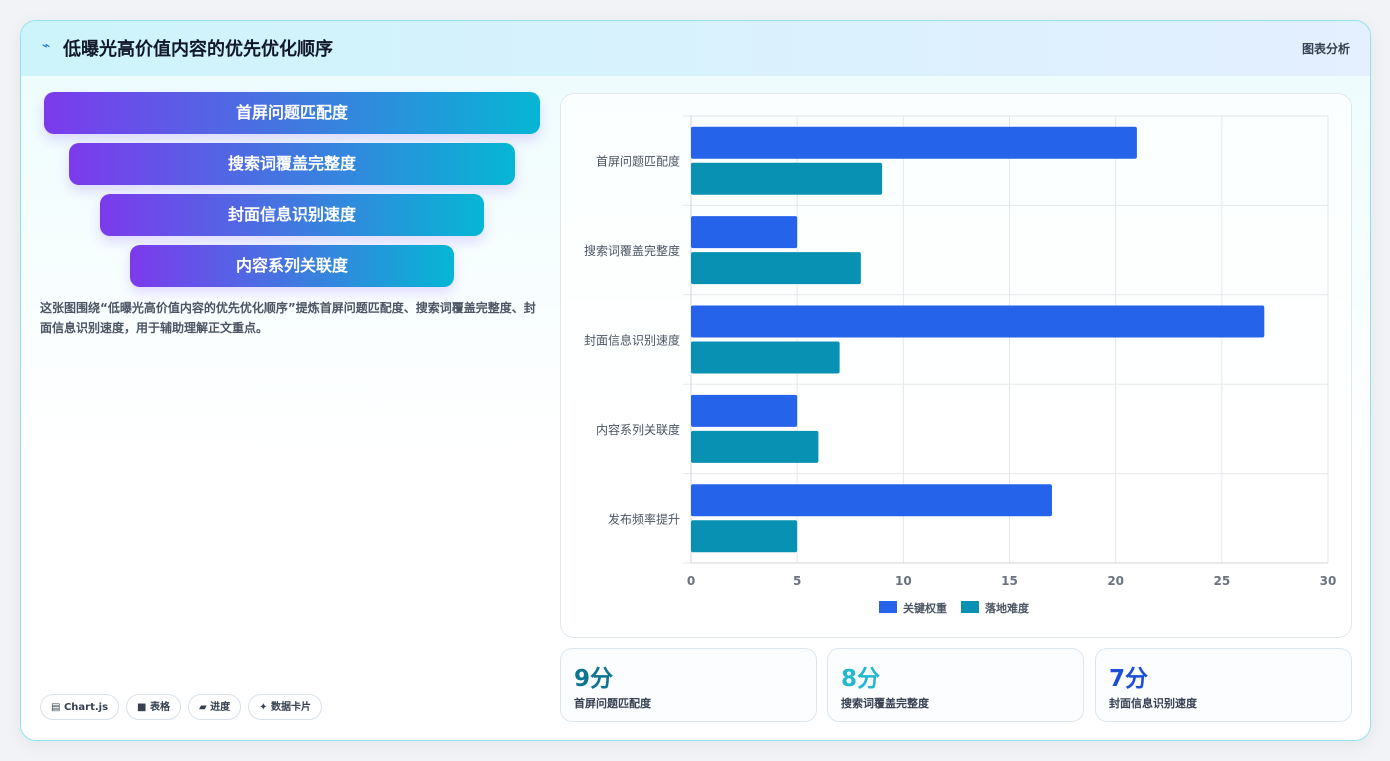 The image size is (1390, 761). Describe the element at coordinates (198, 49) in the screenshot. I see `page-title: 低曝光高价值内容的优先优化顺序` at that location.